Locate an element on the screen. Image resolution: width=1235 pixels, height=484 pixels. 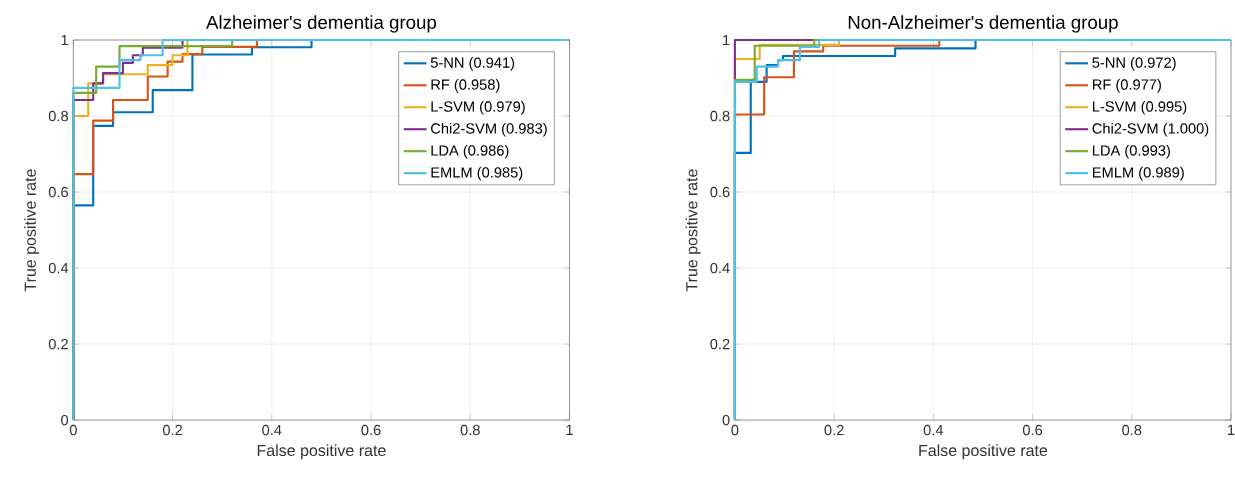
legend-label: 5-NN (0.972) is located at coordinates (1134, 63).